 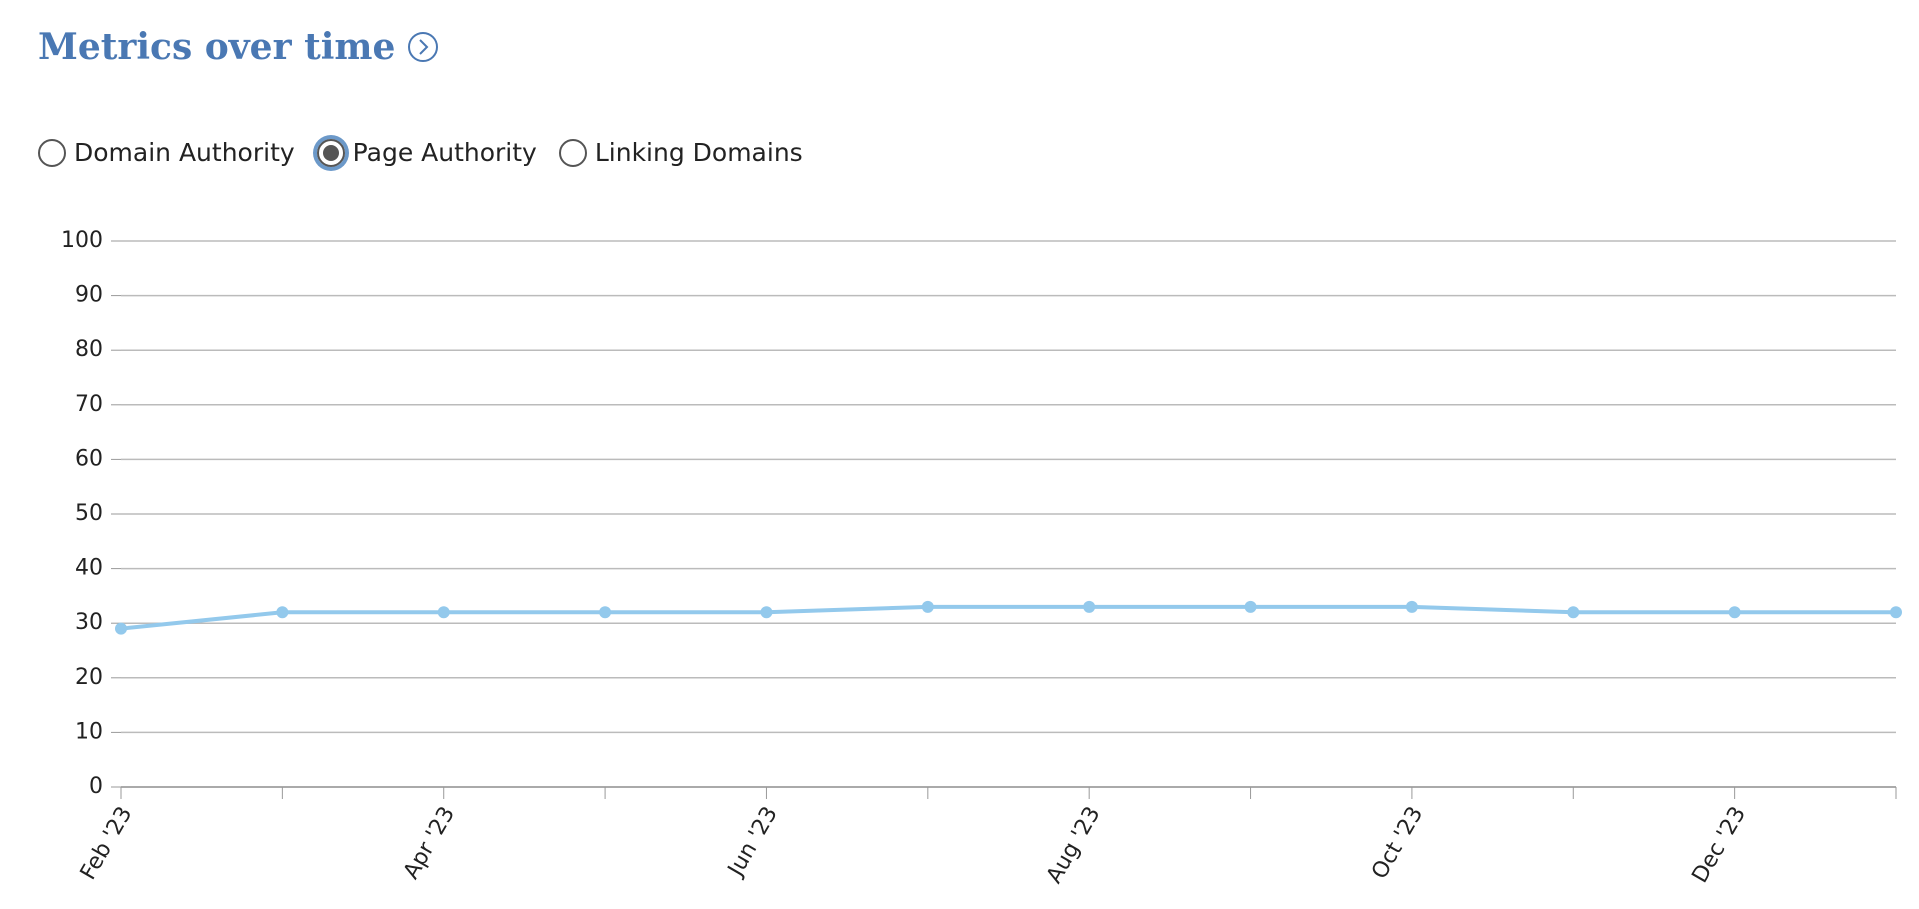 I want to click on y-tick-label: 80, so click(x=89, y=349).